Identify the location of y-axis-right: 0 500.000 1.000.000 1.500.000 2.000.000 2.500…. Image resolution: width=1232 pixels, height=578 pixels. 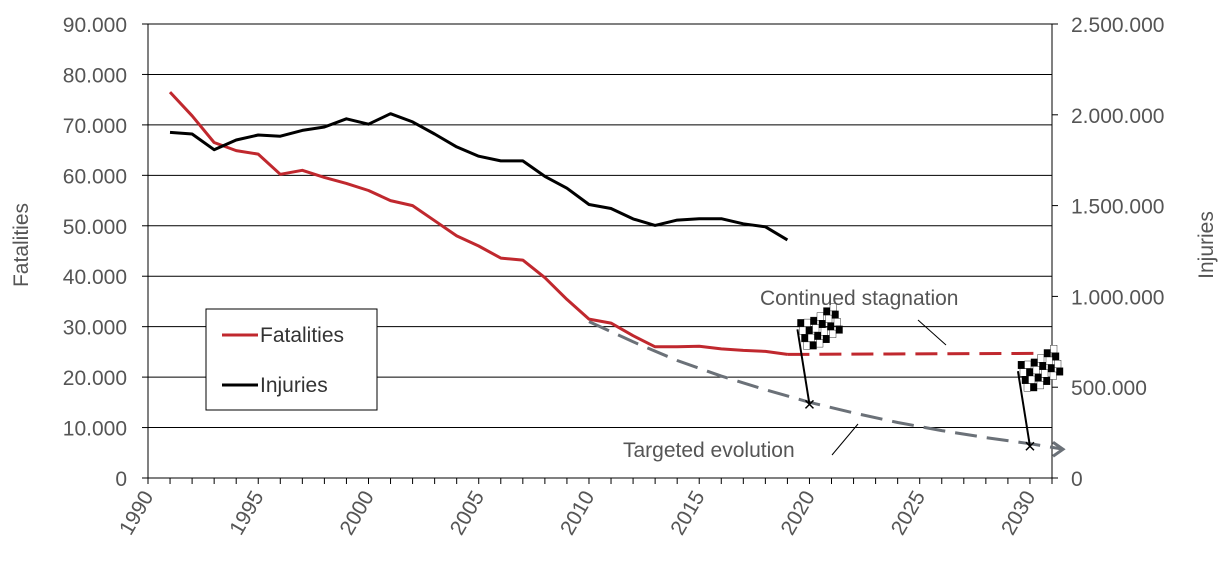
(1108, 252).